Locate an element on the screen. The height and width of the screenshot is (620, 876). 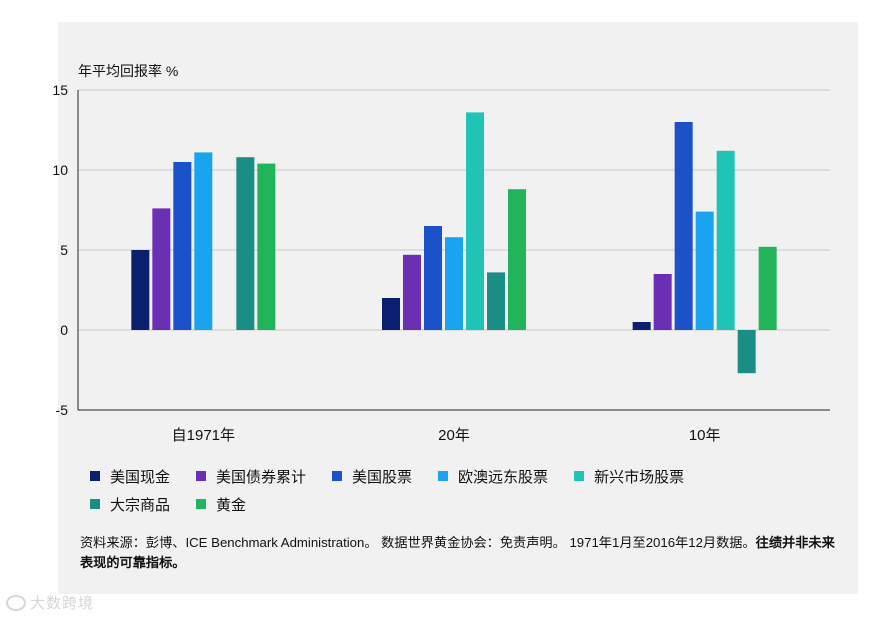
legend-item: 欧澳远东股票 is located at coordinates (493, 476).